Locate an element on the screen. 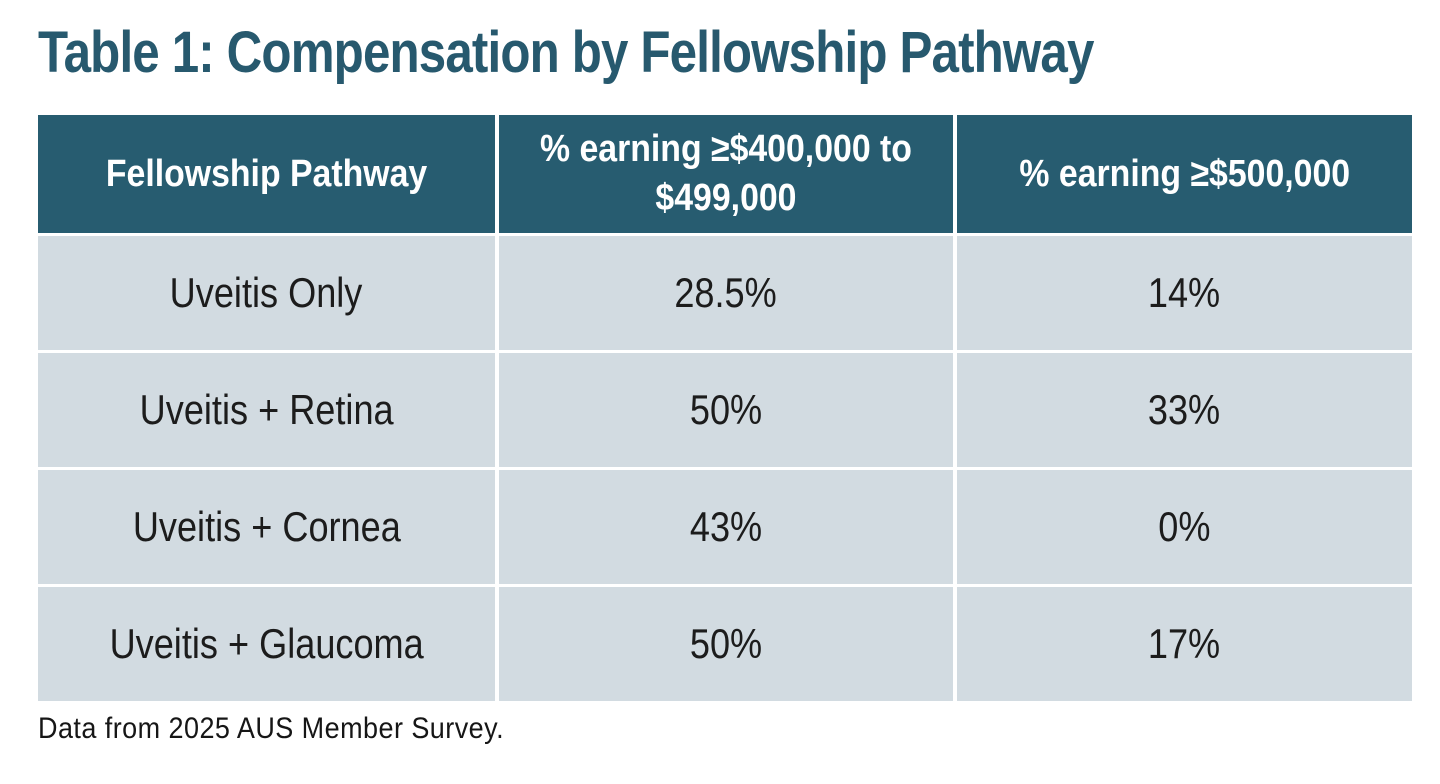 This screenshot has height=784, width=1440. table-row-4-pct-400k: 50% is located at coordinates (726, 644).